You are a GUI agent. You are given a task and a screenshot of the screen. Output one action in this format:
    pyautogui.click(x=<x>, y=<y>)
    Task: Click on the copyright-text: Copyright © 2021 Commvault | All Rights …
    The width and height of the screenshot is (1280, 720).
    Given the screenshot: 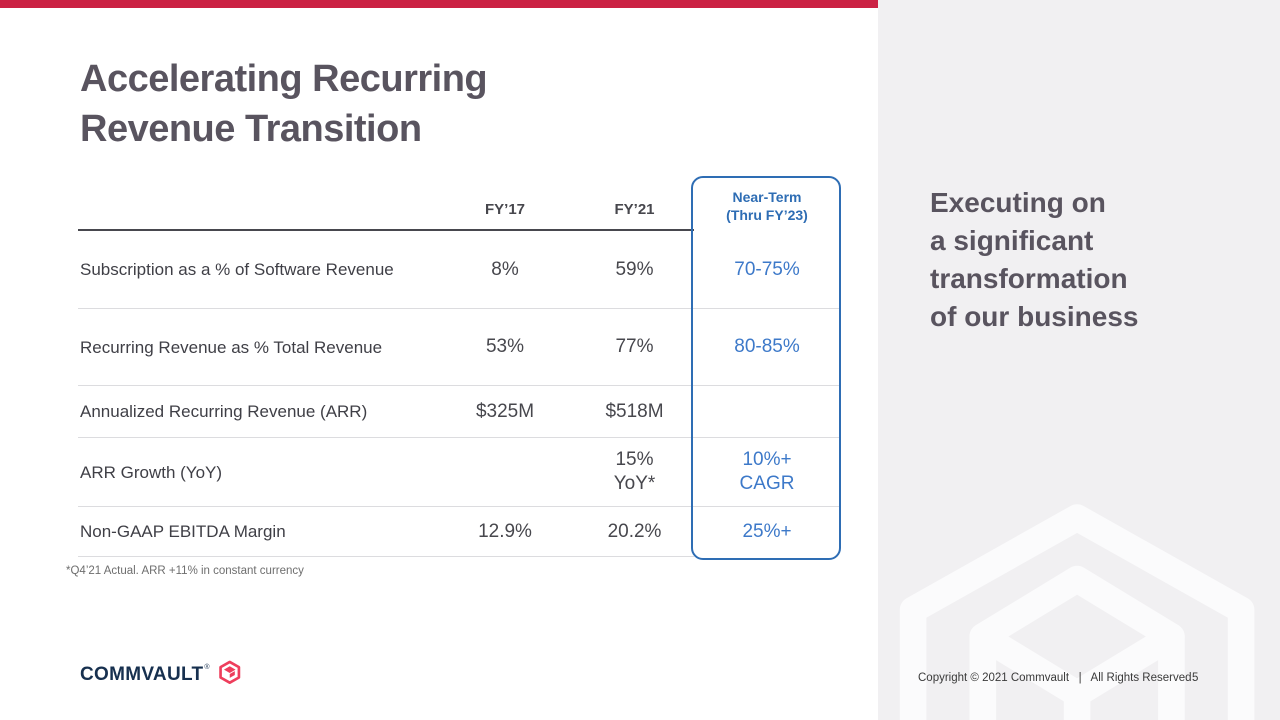 What is the action you would take?
    pyautogui.click(x=1055, y=678)
    